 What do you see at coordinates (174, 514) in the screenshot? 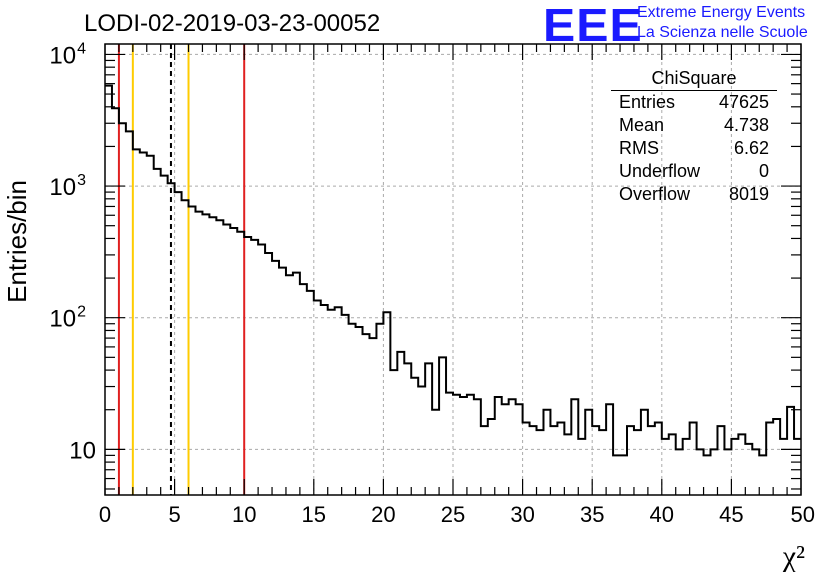
I see `x-tick-label: 5` at bounding box center [174, 514].